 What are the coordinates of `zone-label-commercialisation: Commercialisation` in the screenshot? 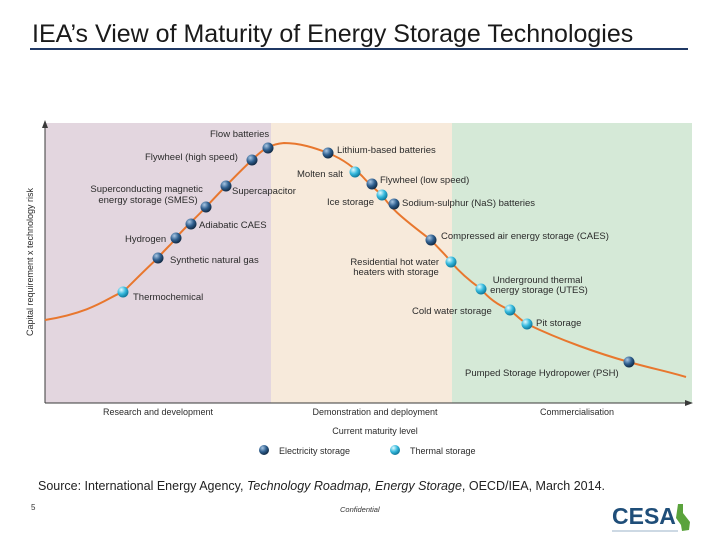 It's located at (577, 412).